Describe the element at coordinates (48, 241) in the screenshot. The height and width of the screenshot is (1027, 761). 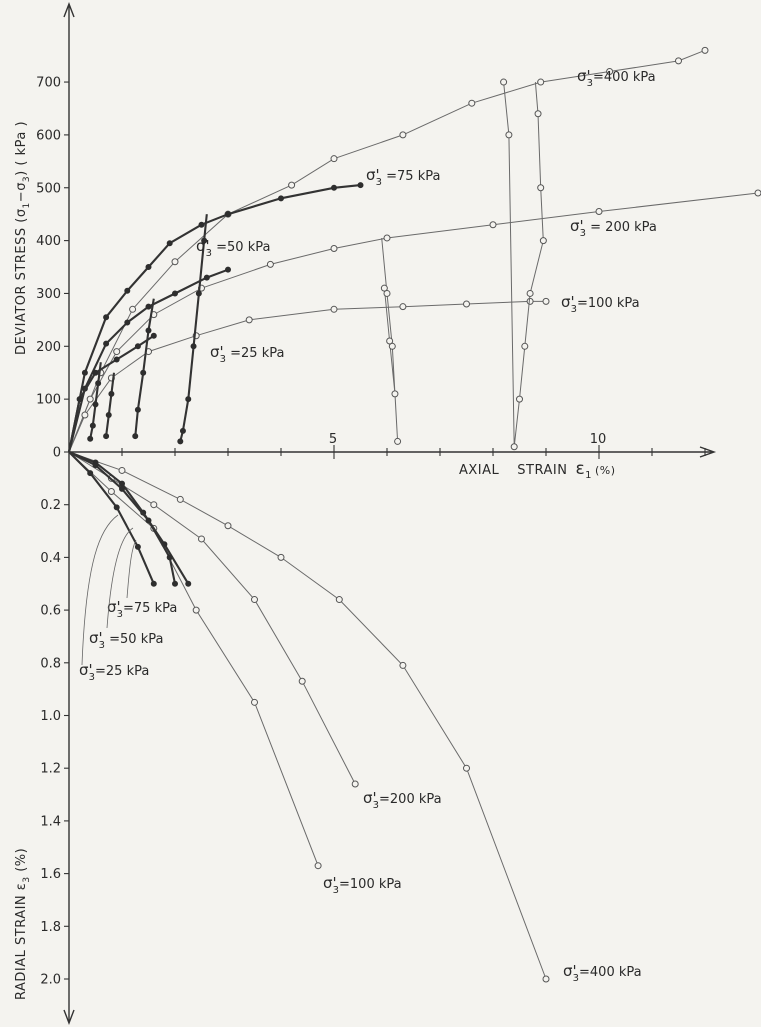
I see `y-tick-label-upper: 400` at that location.